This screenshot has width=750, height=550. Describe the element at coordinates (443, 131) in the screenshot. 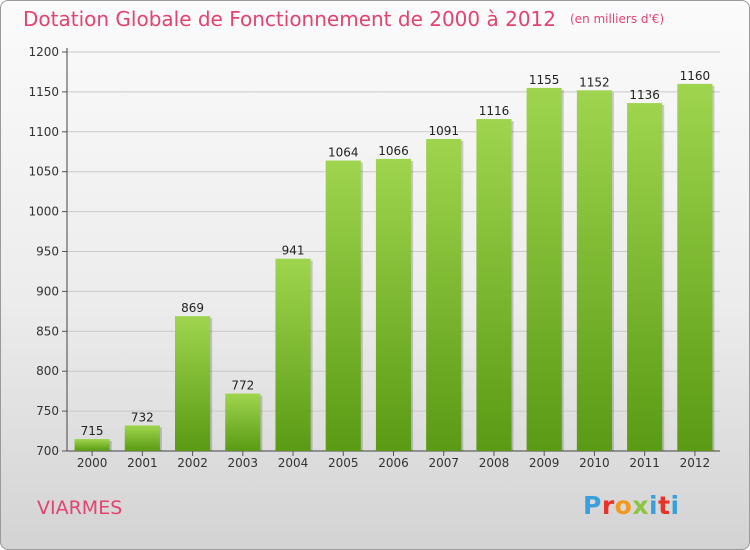

I see `data-label: 1091` at that location.